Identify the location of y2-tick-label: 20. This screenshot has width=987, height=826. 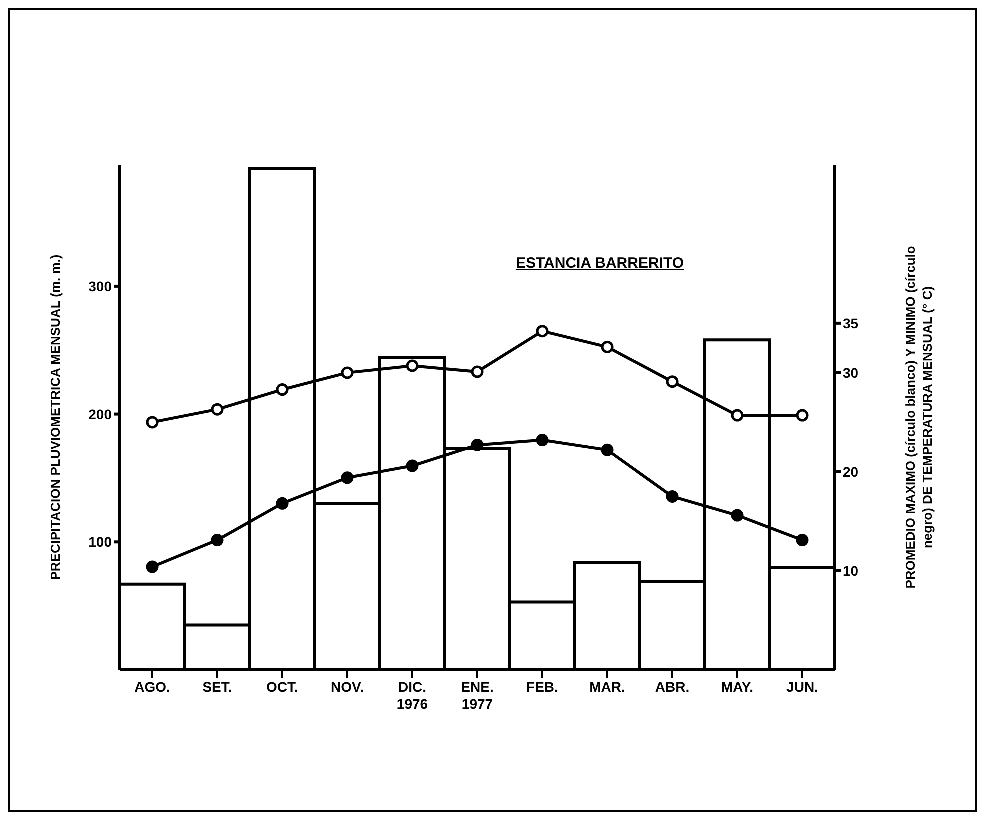
(851, 472).